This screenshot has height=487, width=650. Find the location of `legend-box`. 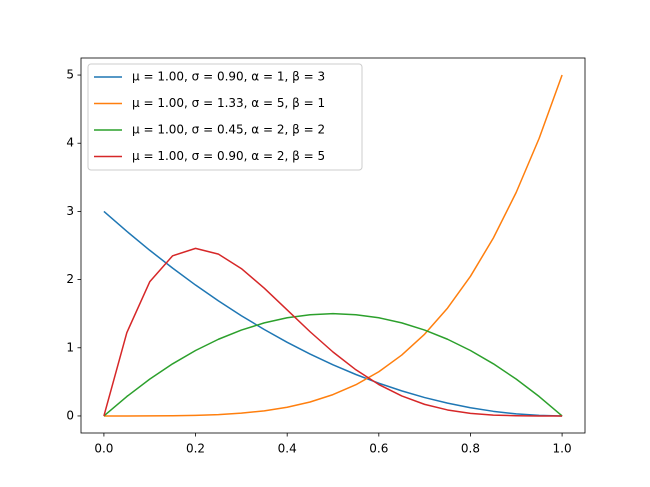

legend-box is located at coordinates (225, 117).